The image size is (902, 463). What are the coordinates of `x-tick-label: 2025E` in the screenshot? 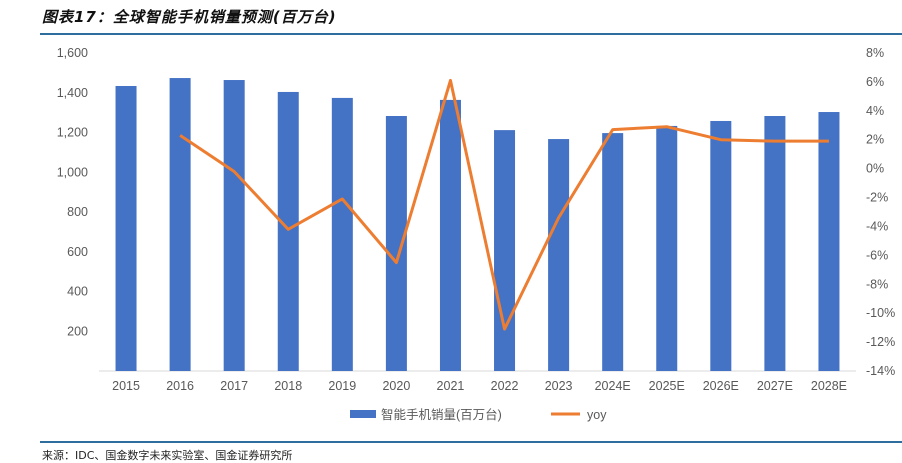 It's located at (667, 386).